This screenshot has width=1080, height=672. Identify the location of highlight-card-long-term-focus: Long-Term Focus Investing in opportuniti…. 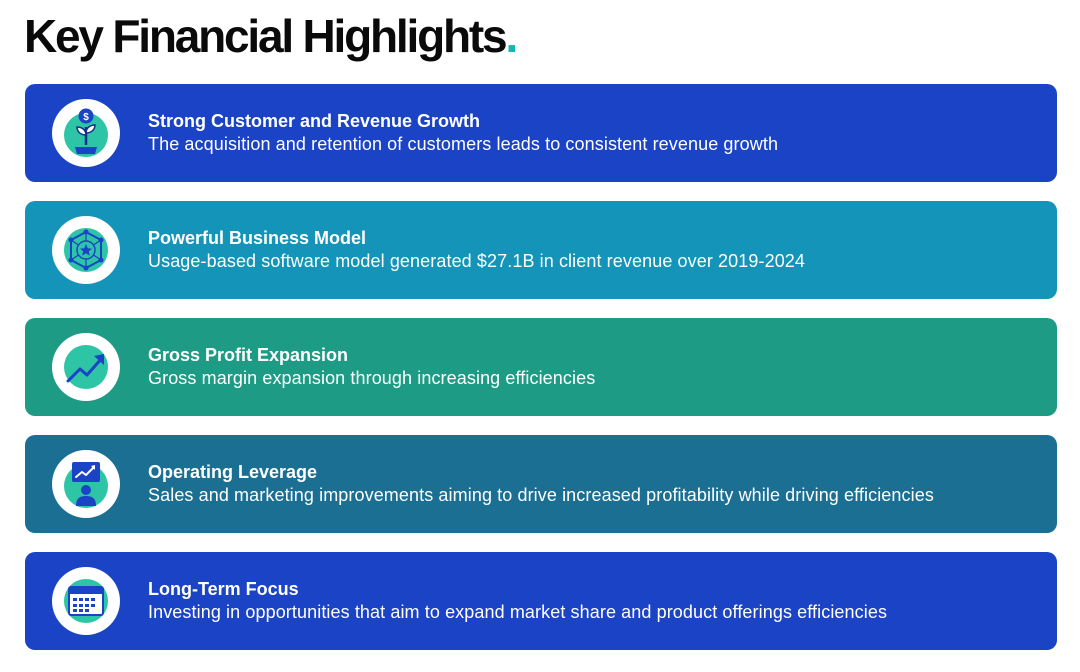
(541, 601).